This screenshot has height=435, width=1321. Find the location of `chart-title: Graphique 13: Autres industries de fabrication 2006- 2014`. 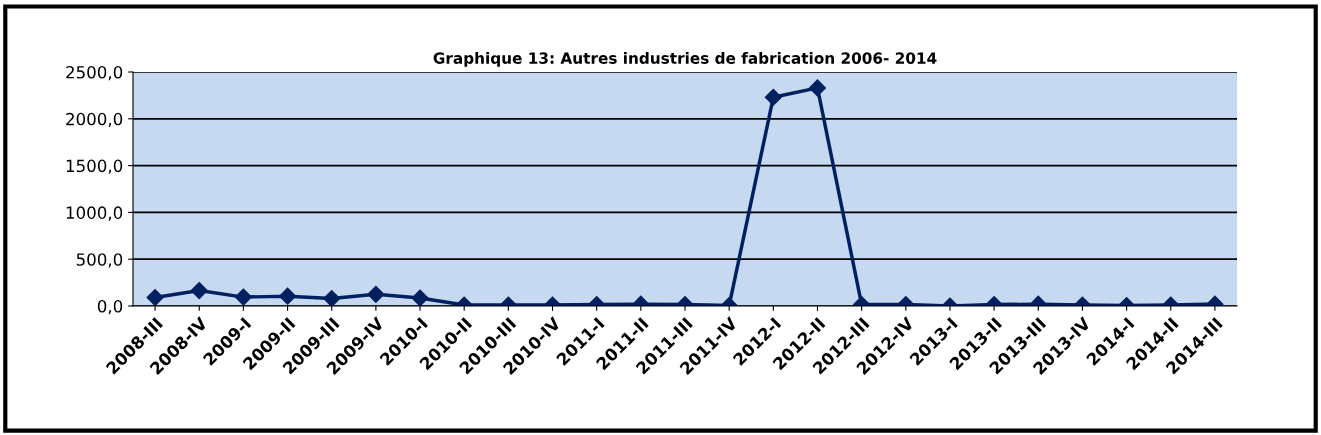

chart-title: Graphique 13: Autres industries de fabrication 2006- 2014 is located at coordinates (685, 59).